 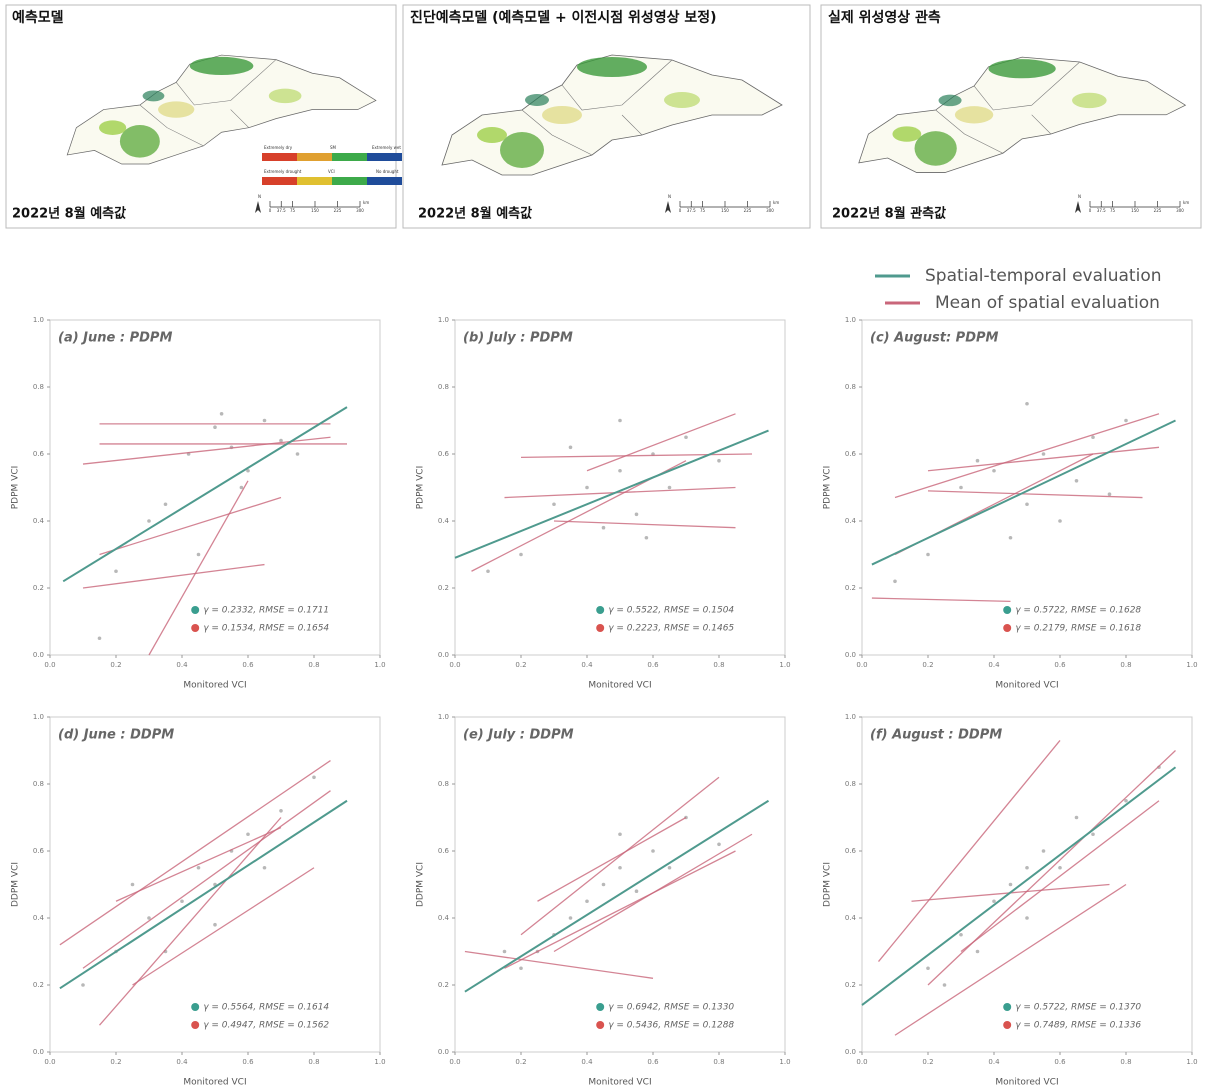 I want to click on legend-label: VCI, so click(x=331, y=171).